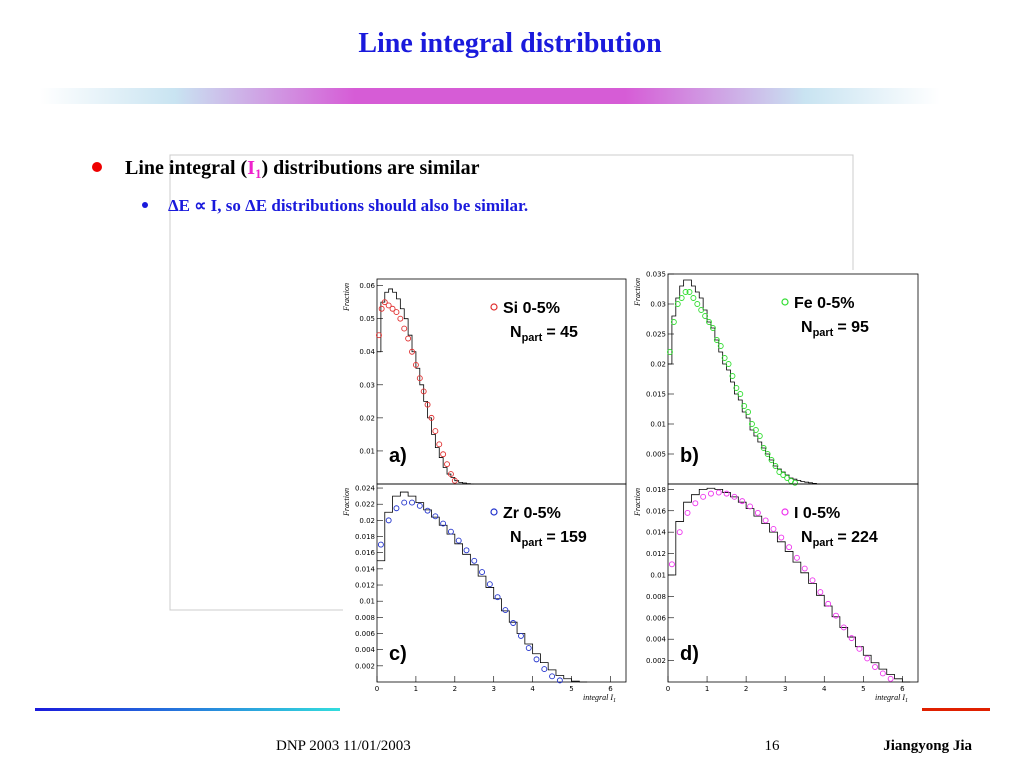 The image size is (1024, 768). I want to click on y-tick-label: 0.004, so click(365, 650).